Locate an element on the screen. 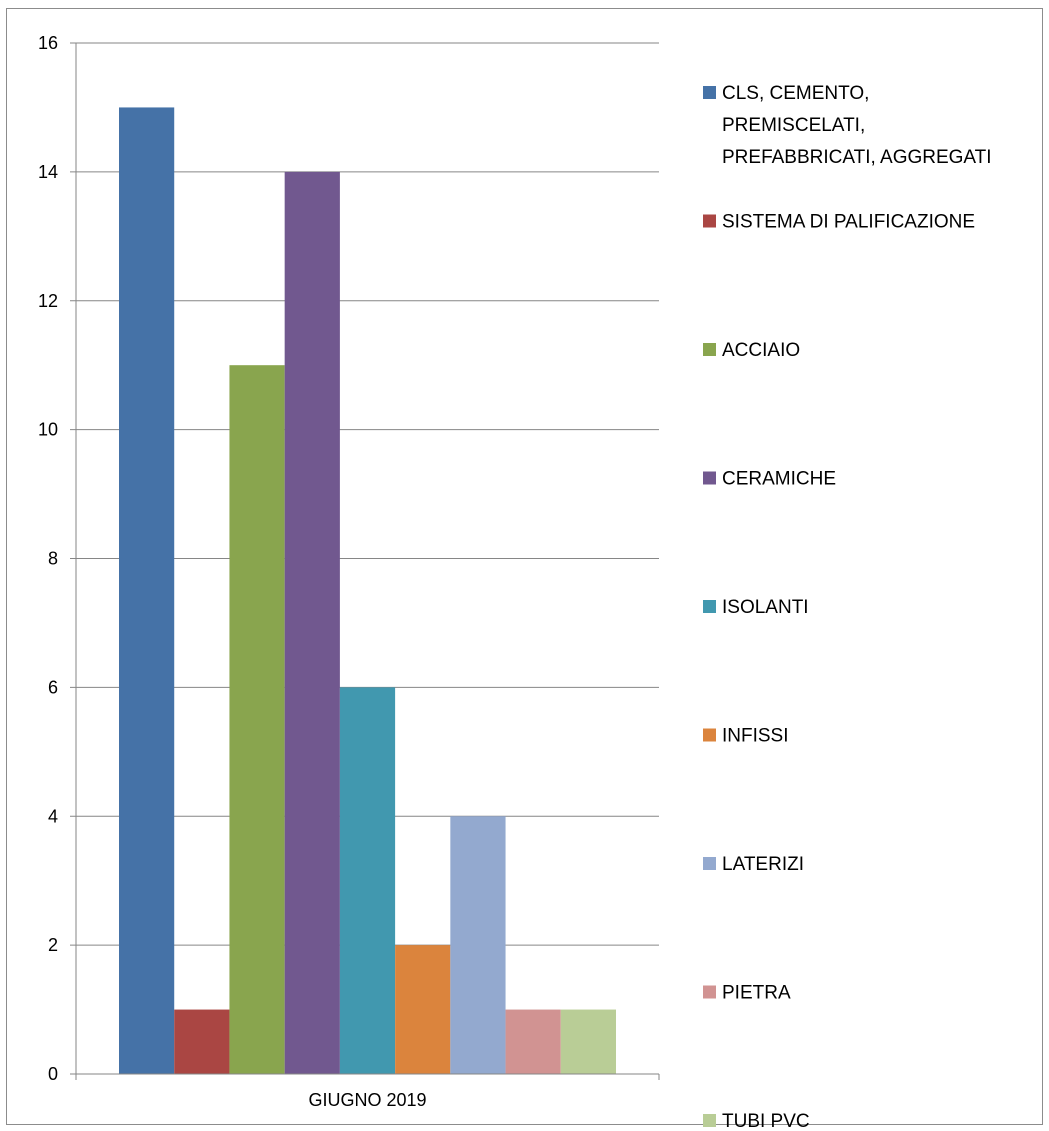 Image resolution: width=1049 pixels, height=1131 pixels. legend-label: SISTEMA DI PALIFICAZIONE is located at coordinates (848, 222).